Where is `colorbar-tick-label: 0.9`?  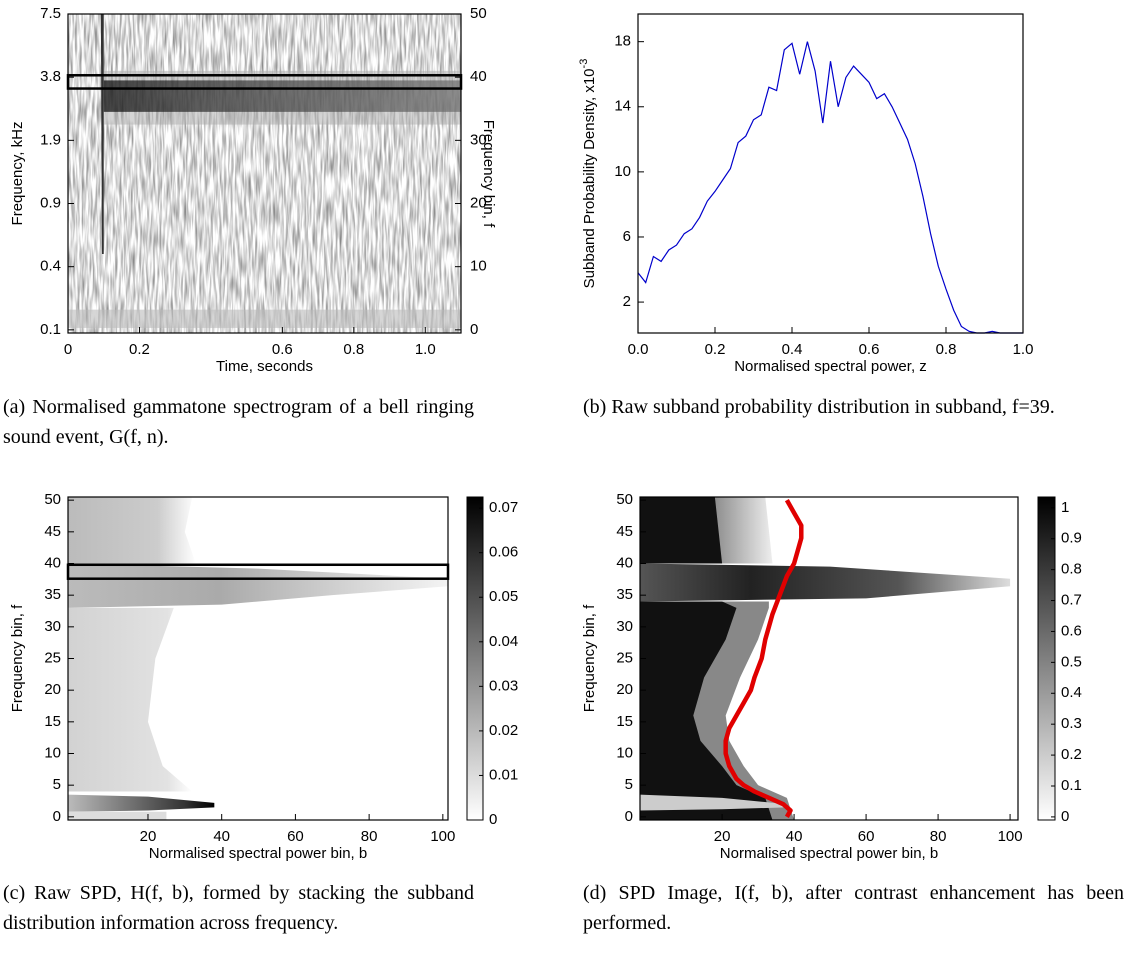
colorbar-tick-label: 0.9 is located at coordinates (1071, 538).